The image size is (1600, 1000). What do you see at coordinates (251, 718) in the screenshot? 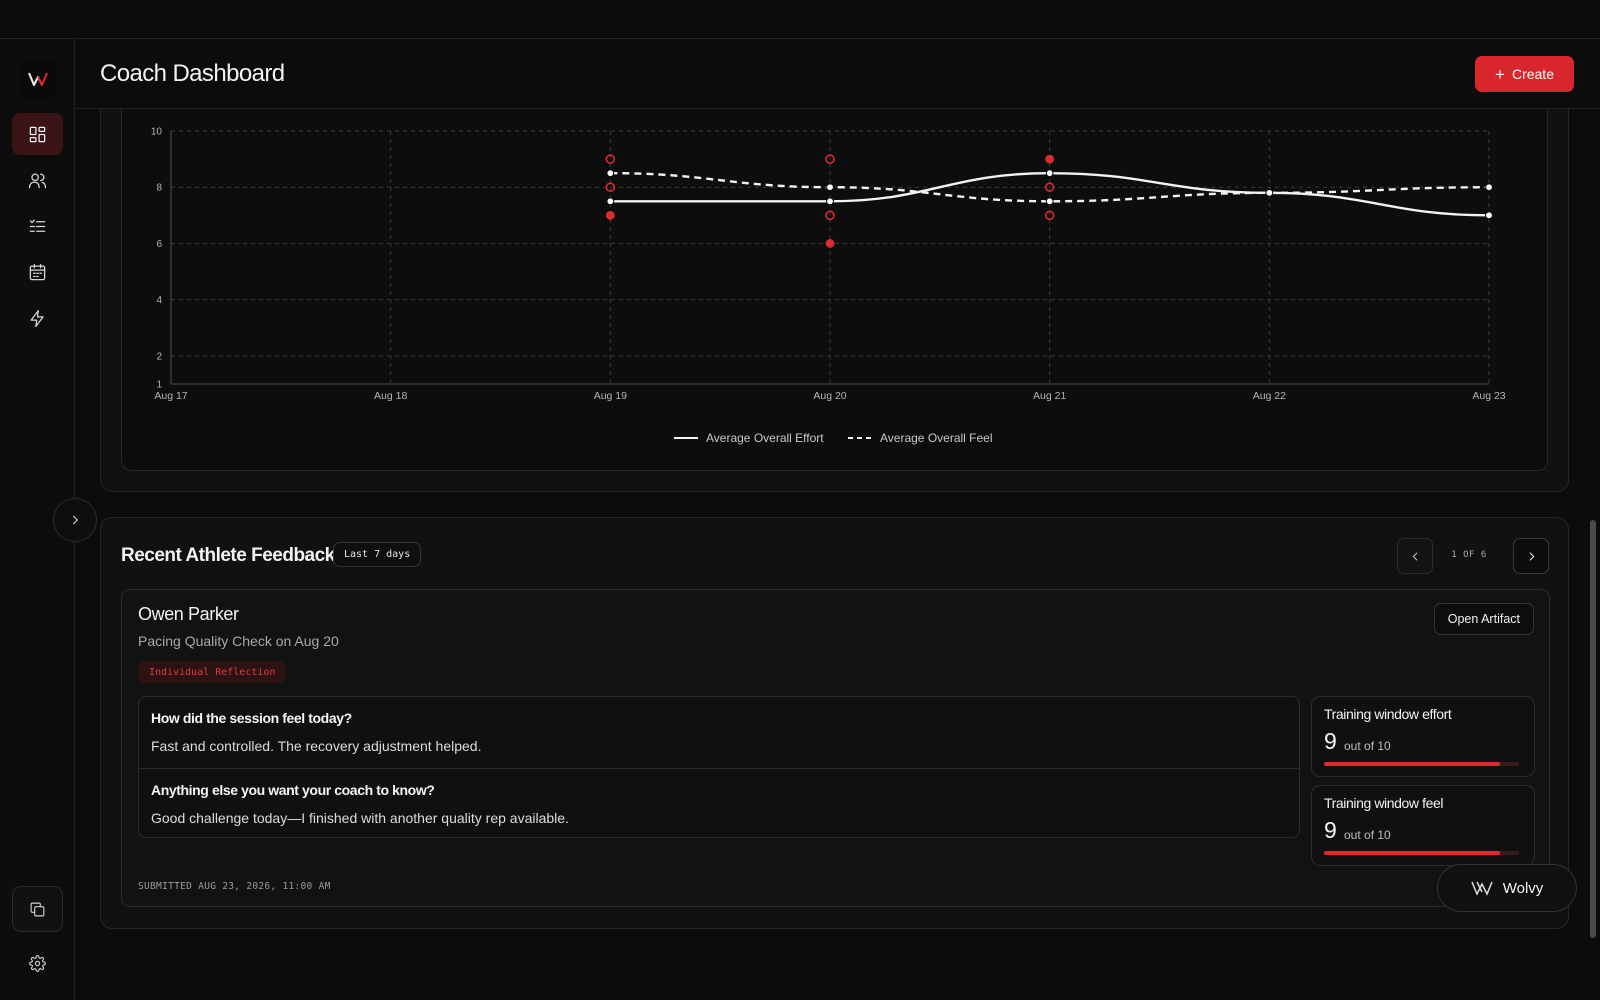
I see `question: How did the session feel today?` at bounding box center [251, 718].